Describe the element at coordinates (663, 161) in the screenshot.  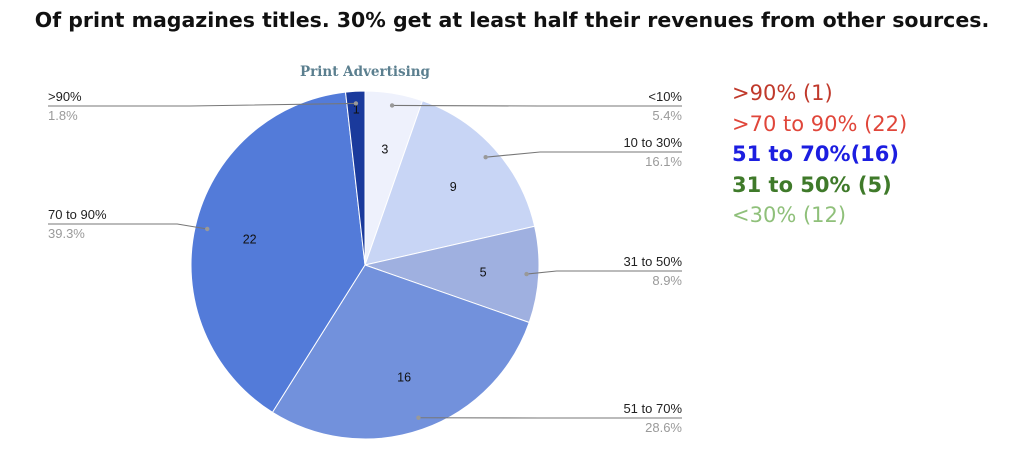
I see `callout-percent: 16.1%` at that location.